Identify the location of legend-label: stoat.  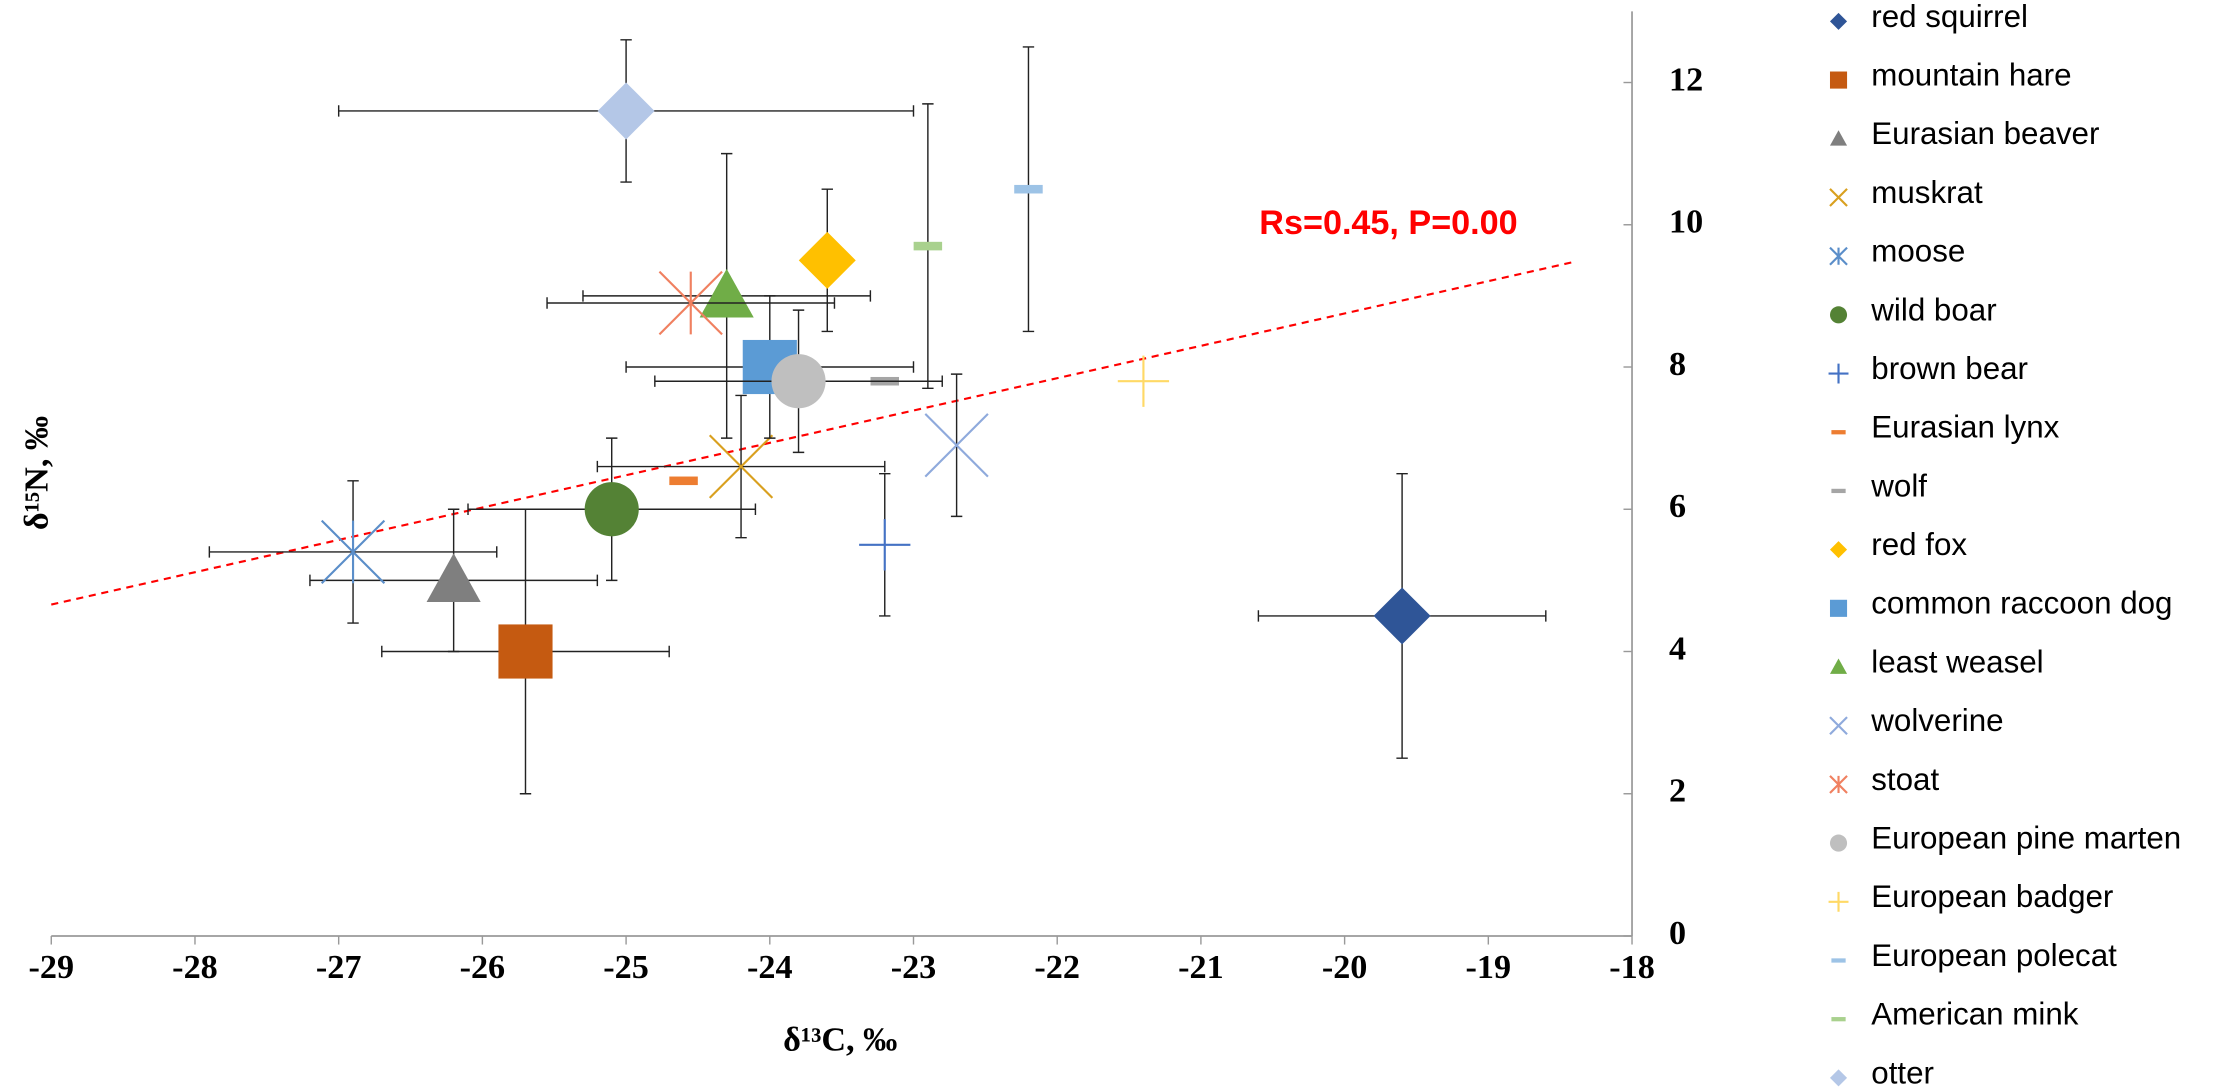
(1905, 779).